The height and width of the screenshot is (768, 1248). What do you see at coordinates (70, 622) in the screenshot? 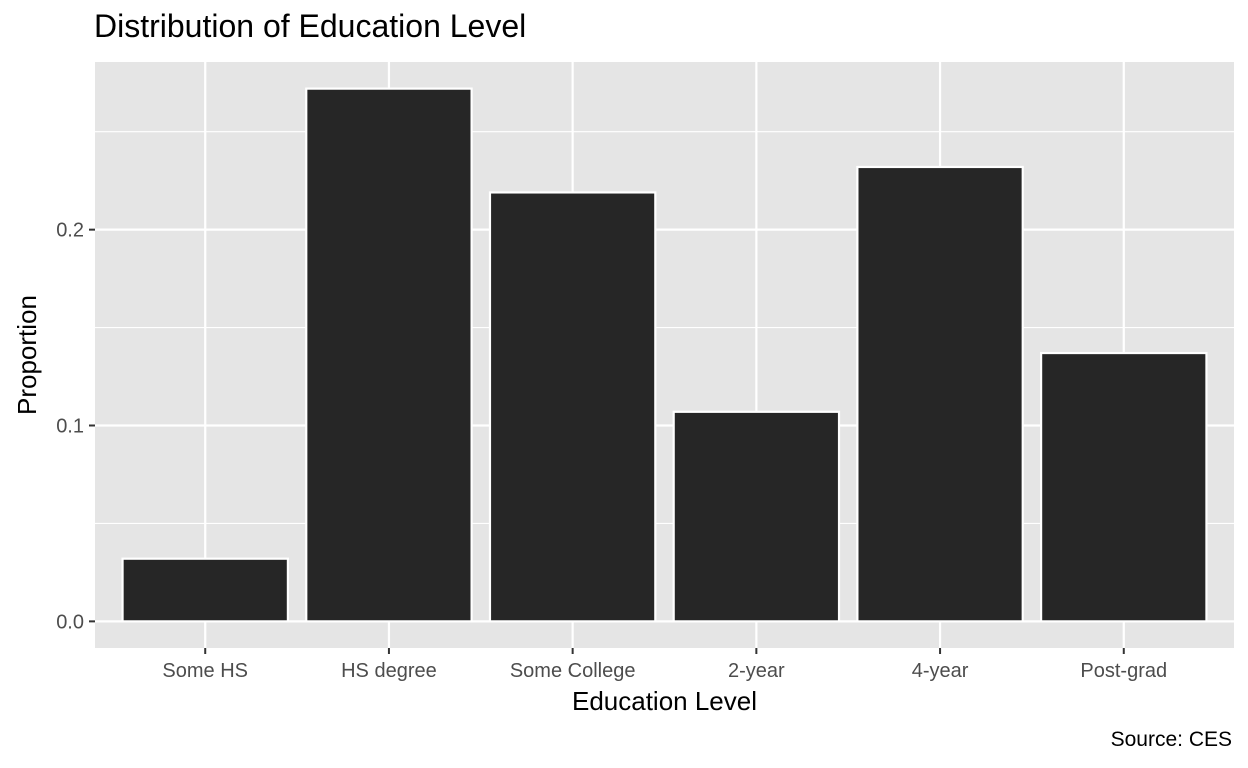
I see `y-tick-label: 0.0` at bounding box center [70, 622].